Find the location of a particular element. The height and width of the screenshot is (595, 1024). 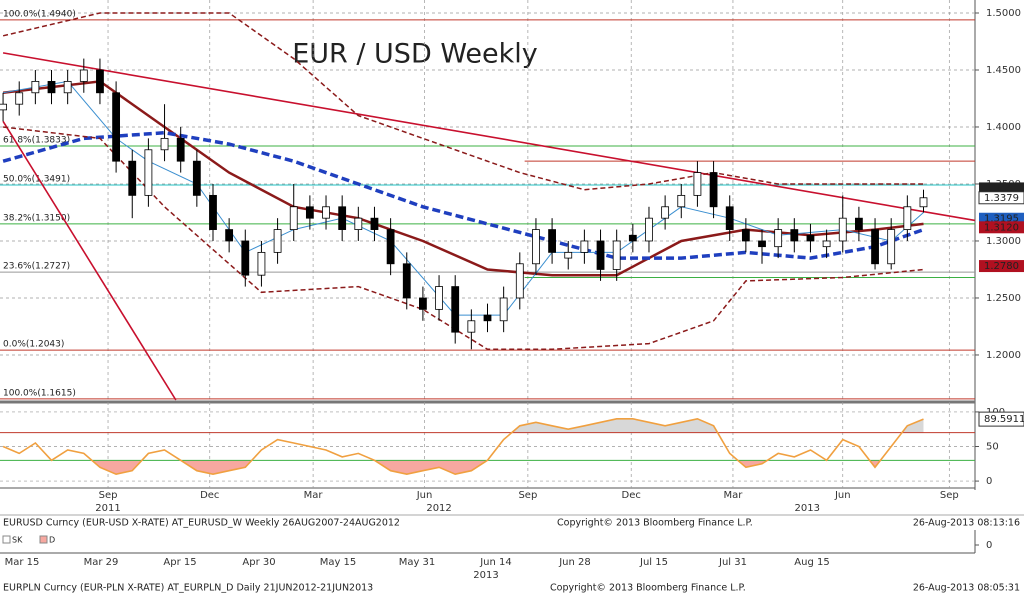

y-tick-label: 1.4500 is located at coordinates (1003, 70).